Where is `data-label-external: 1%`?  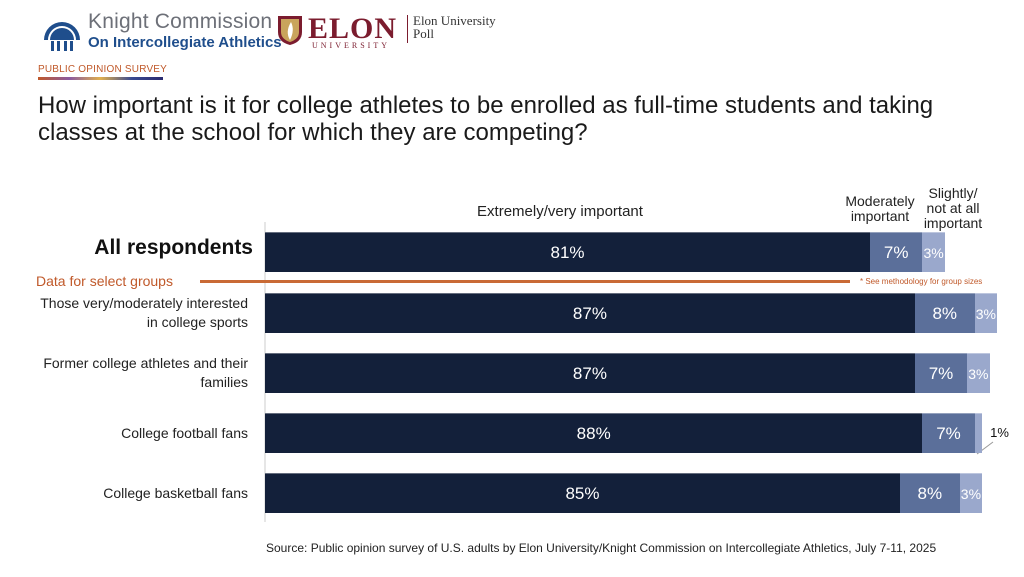 data-label-external: 1% is located at coordinates (999, 432).